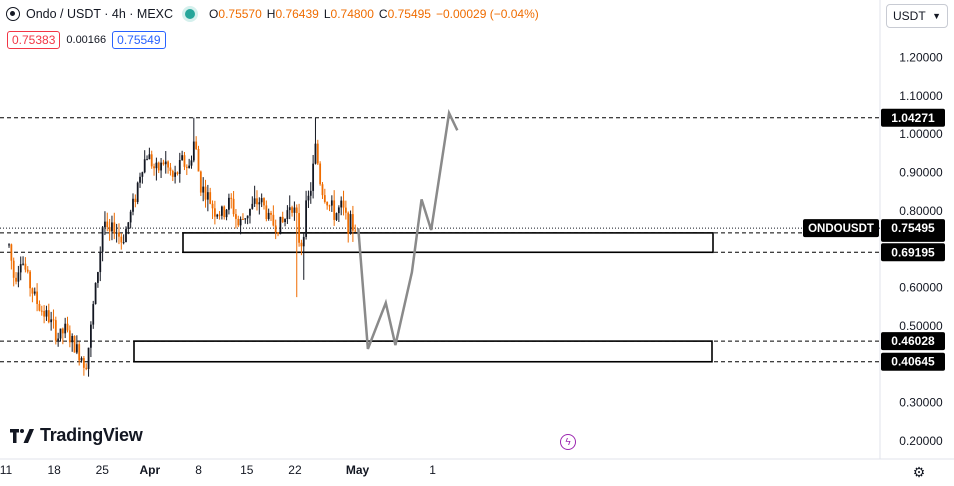 This screenshot has height=486, width=954. Describe the element at coordinates (432, 470) in the screenshot. I see `x-tick-label: 1` at that location.